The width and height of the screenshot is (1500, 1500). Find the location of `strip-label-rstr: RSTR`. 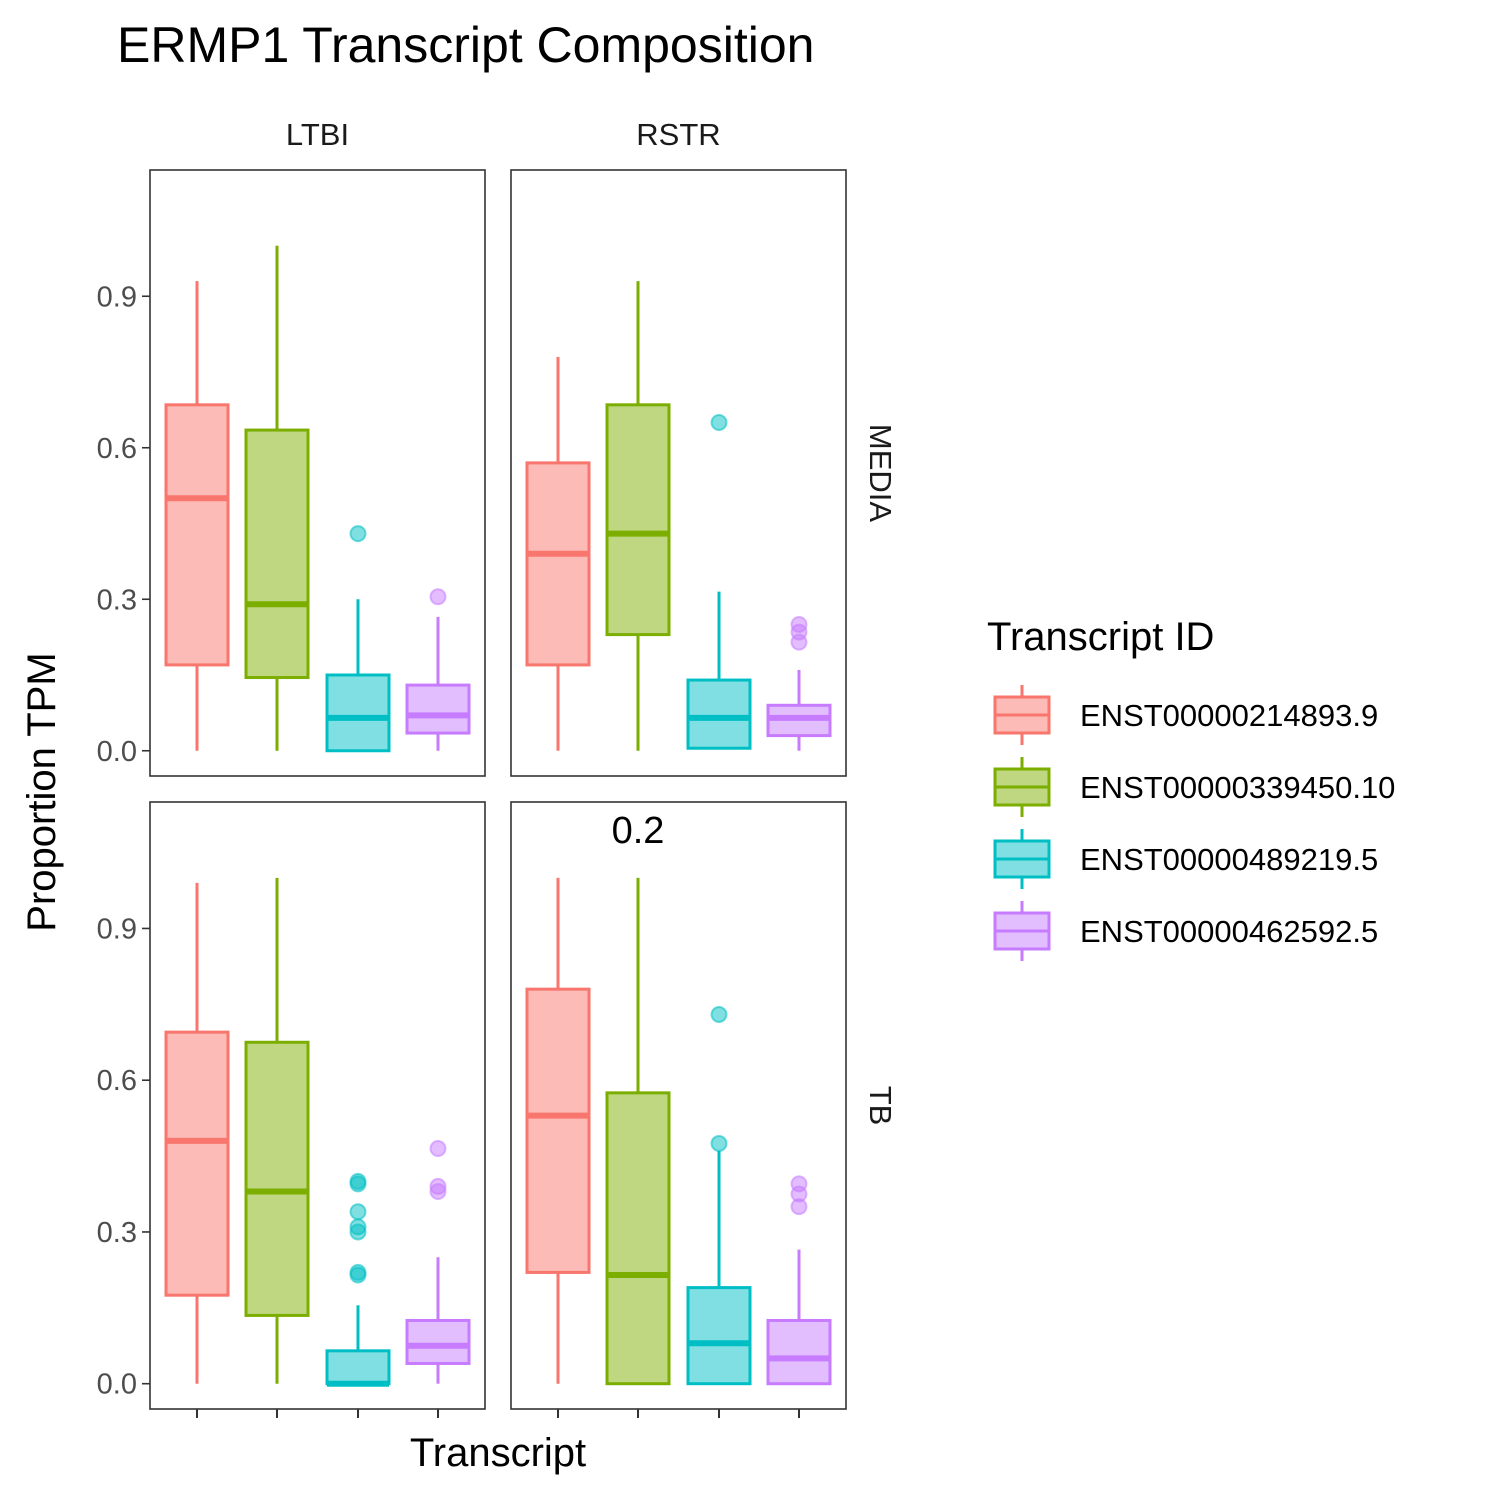

strip-label-rstr: RSTR is located at coordinates (678, 134).